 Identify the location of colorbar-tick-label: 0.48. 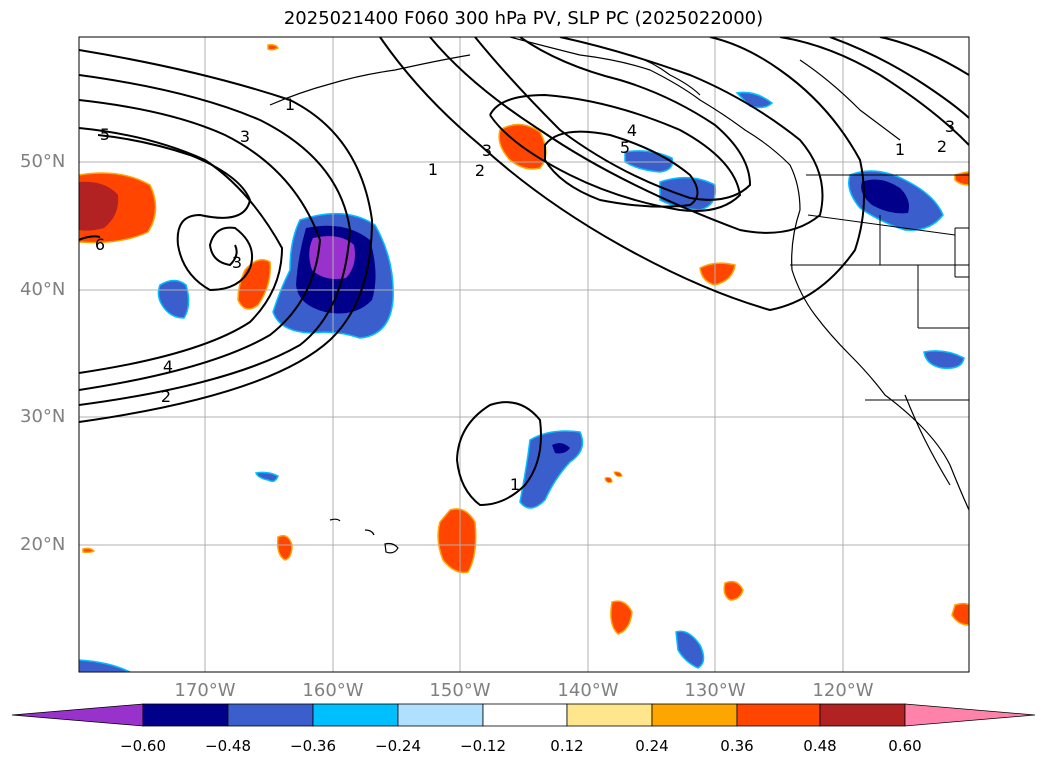
(820, 746).